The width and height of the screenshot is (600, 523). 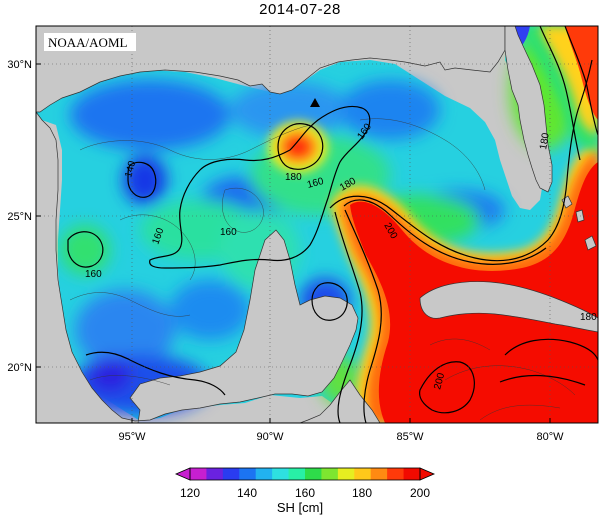 I want to click on colorbar-min-arrow, so click(x=182, y=474).